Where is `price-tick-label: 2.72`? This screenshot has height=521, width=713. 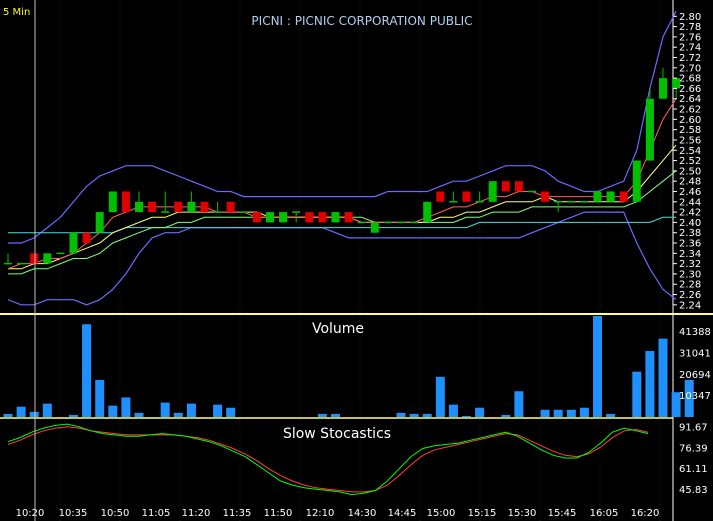 price-tick-label: 2.72 is located at coordinates (690, 58).